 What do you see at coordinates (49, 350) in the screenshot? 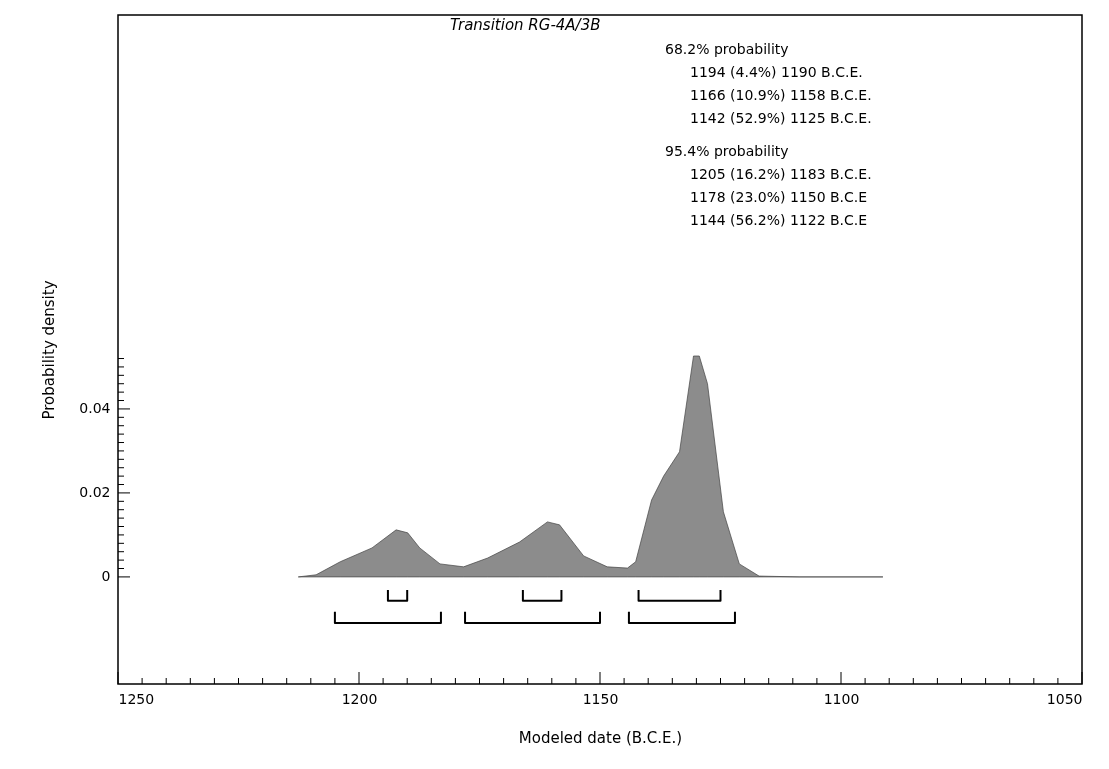
I see `y-axis-title: Probability density` at bounding box center [49, 350].